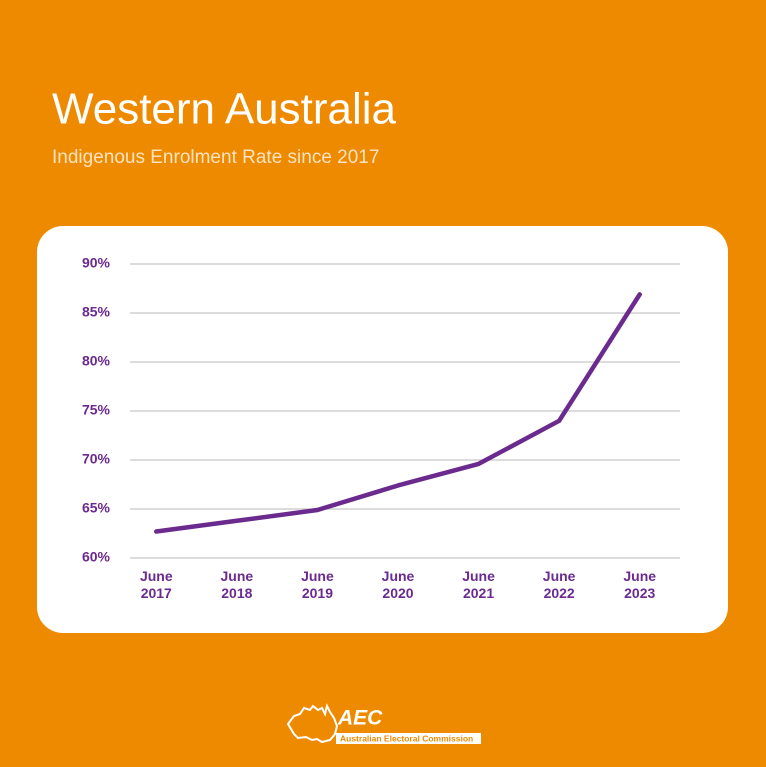 This screenshot has width=766, height=767. I want to click on logo-abbreviation: AEC, so click(360, 718).